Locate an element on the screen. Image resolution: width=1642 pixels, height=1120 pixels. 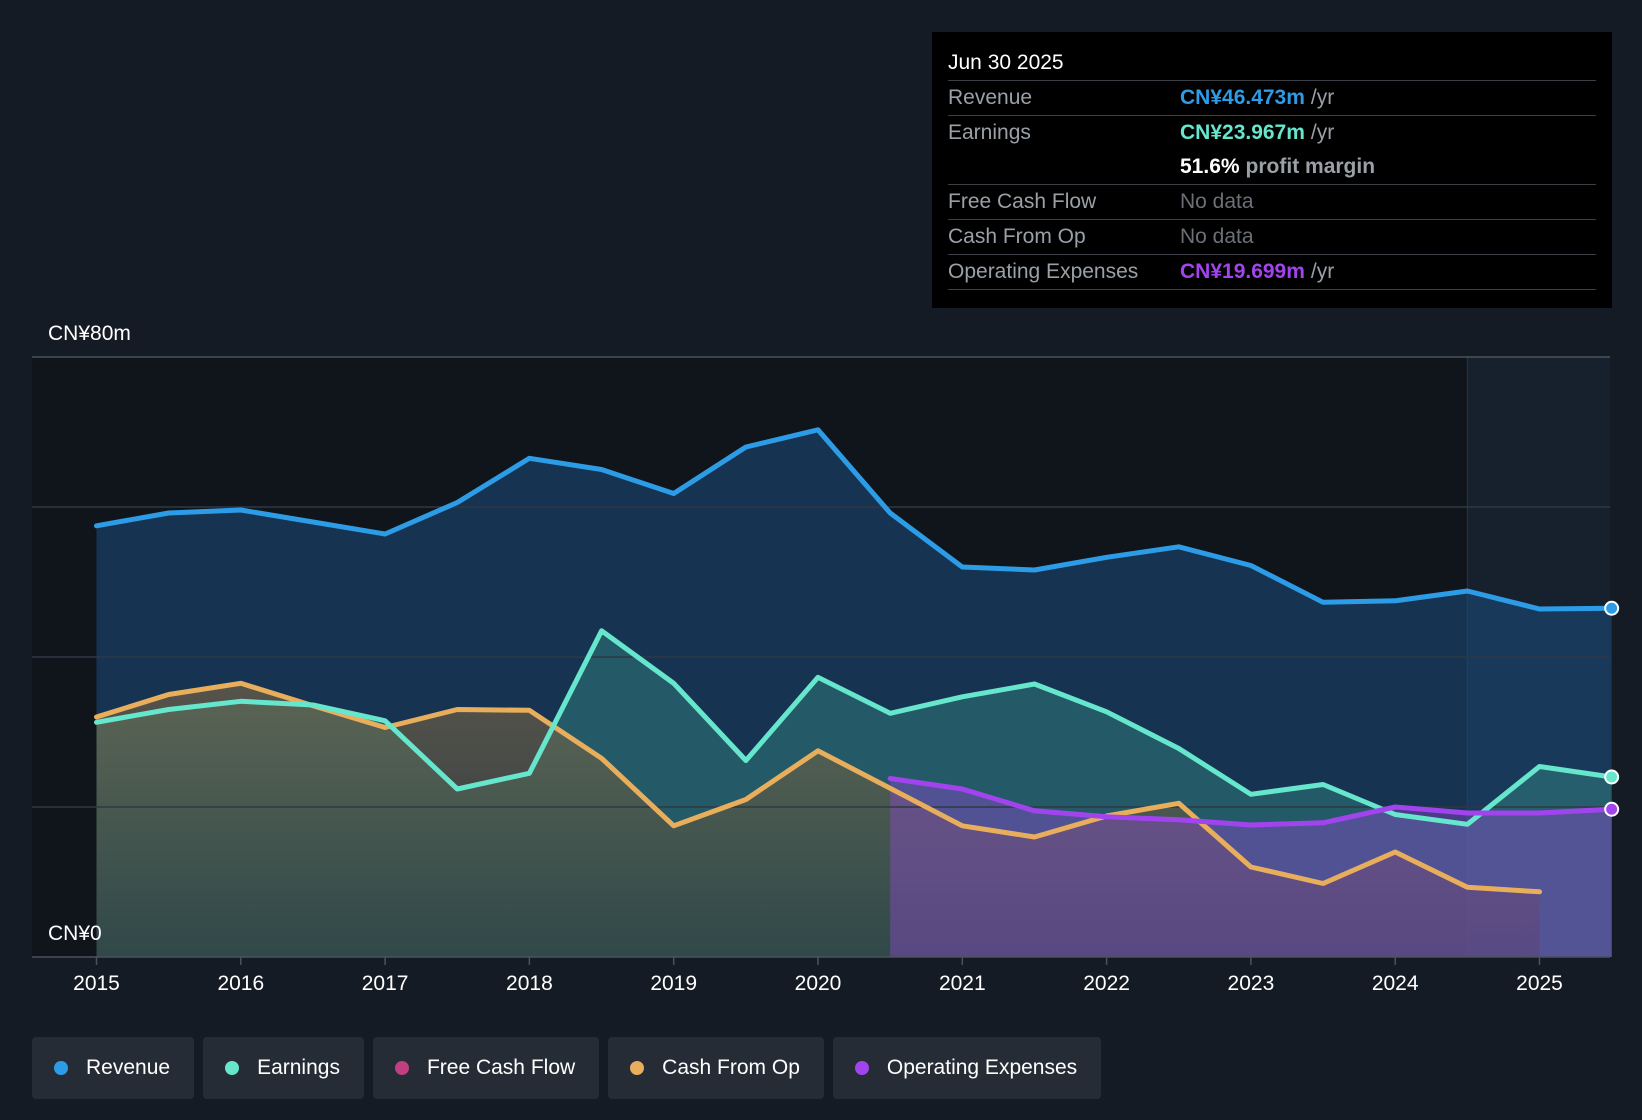
tooltip-row-revenue: Revenue CN¥46.473m /yr is located at coordinates (1272, 97).